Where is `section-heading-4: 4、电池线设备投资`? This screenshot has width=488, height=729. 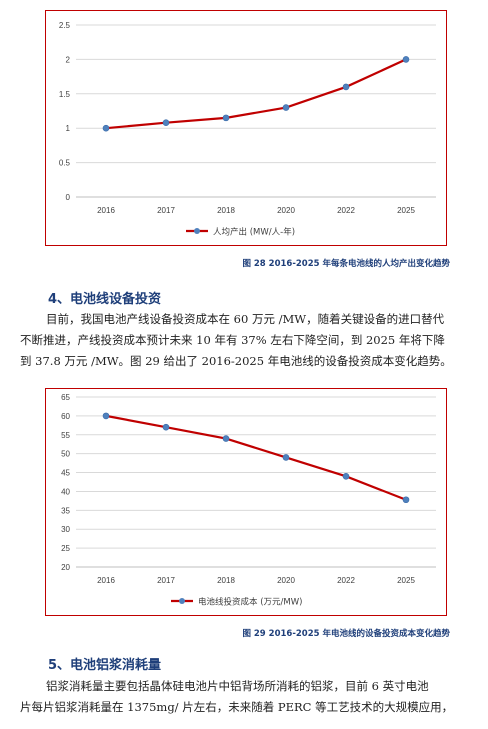
section-heading-4: 4、电池线设备投资 is located at coordinates (105, 299).